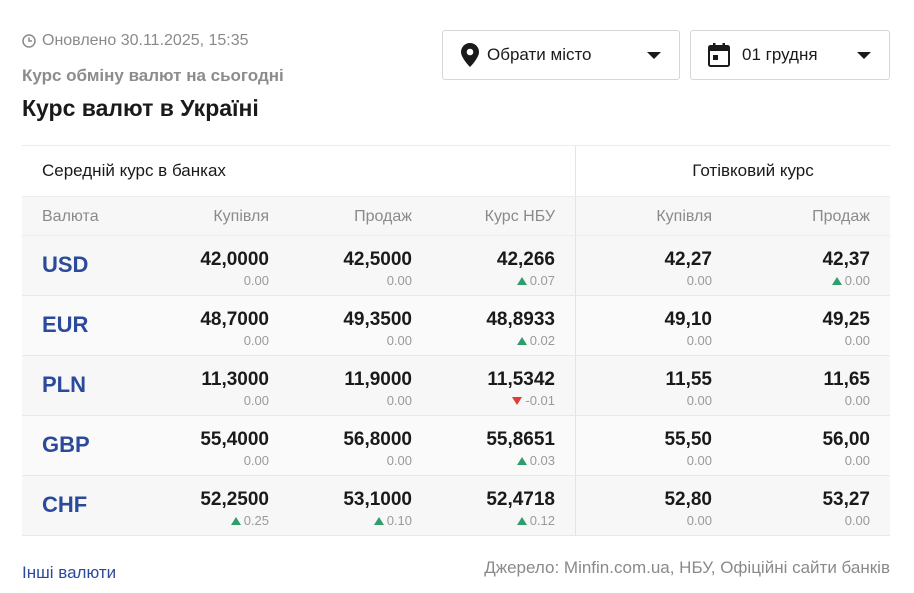 The width and height of the screenshot is (914, 593). I want to click on other-currencies-link: Інші валюти, so click(69, 572).